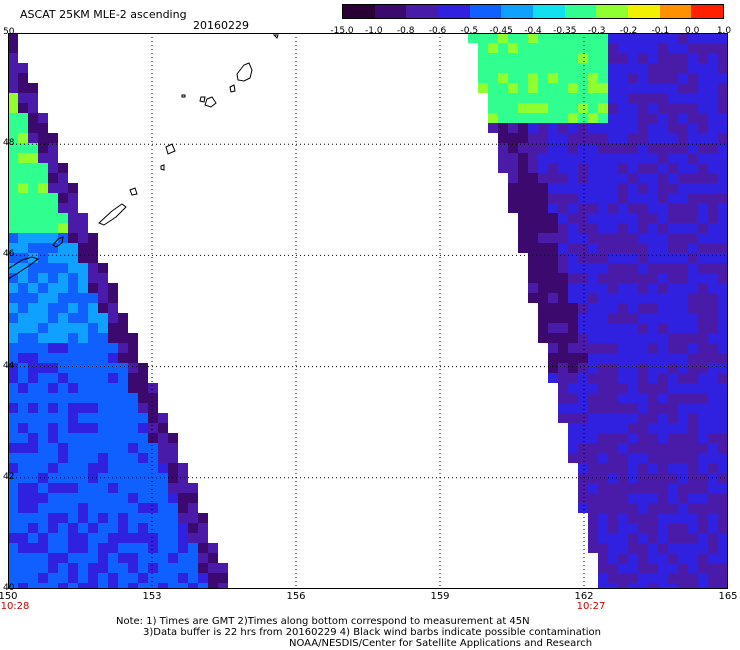  What do you see at coordinates (202, 99) in the screenshot?
I see `island` at bounding box center [202, 99].